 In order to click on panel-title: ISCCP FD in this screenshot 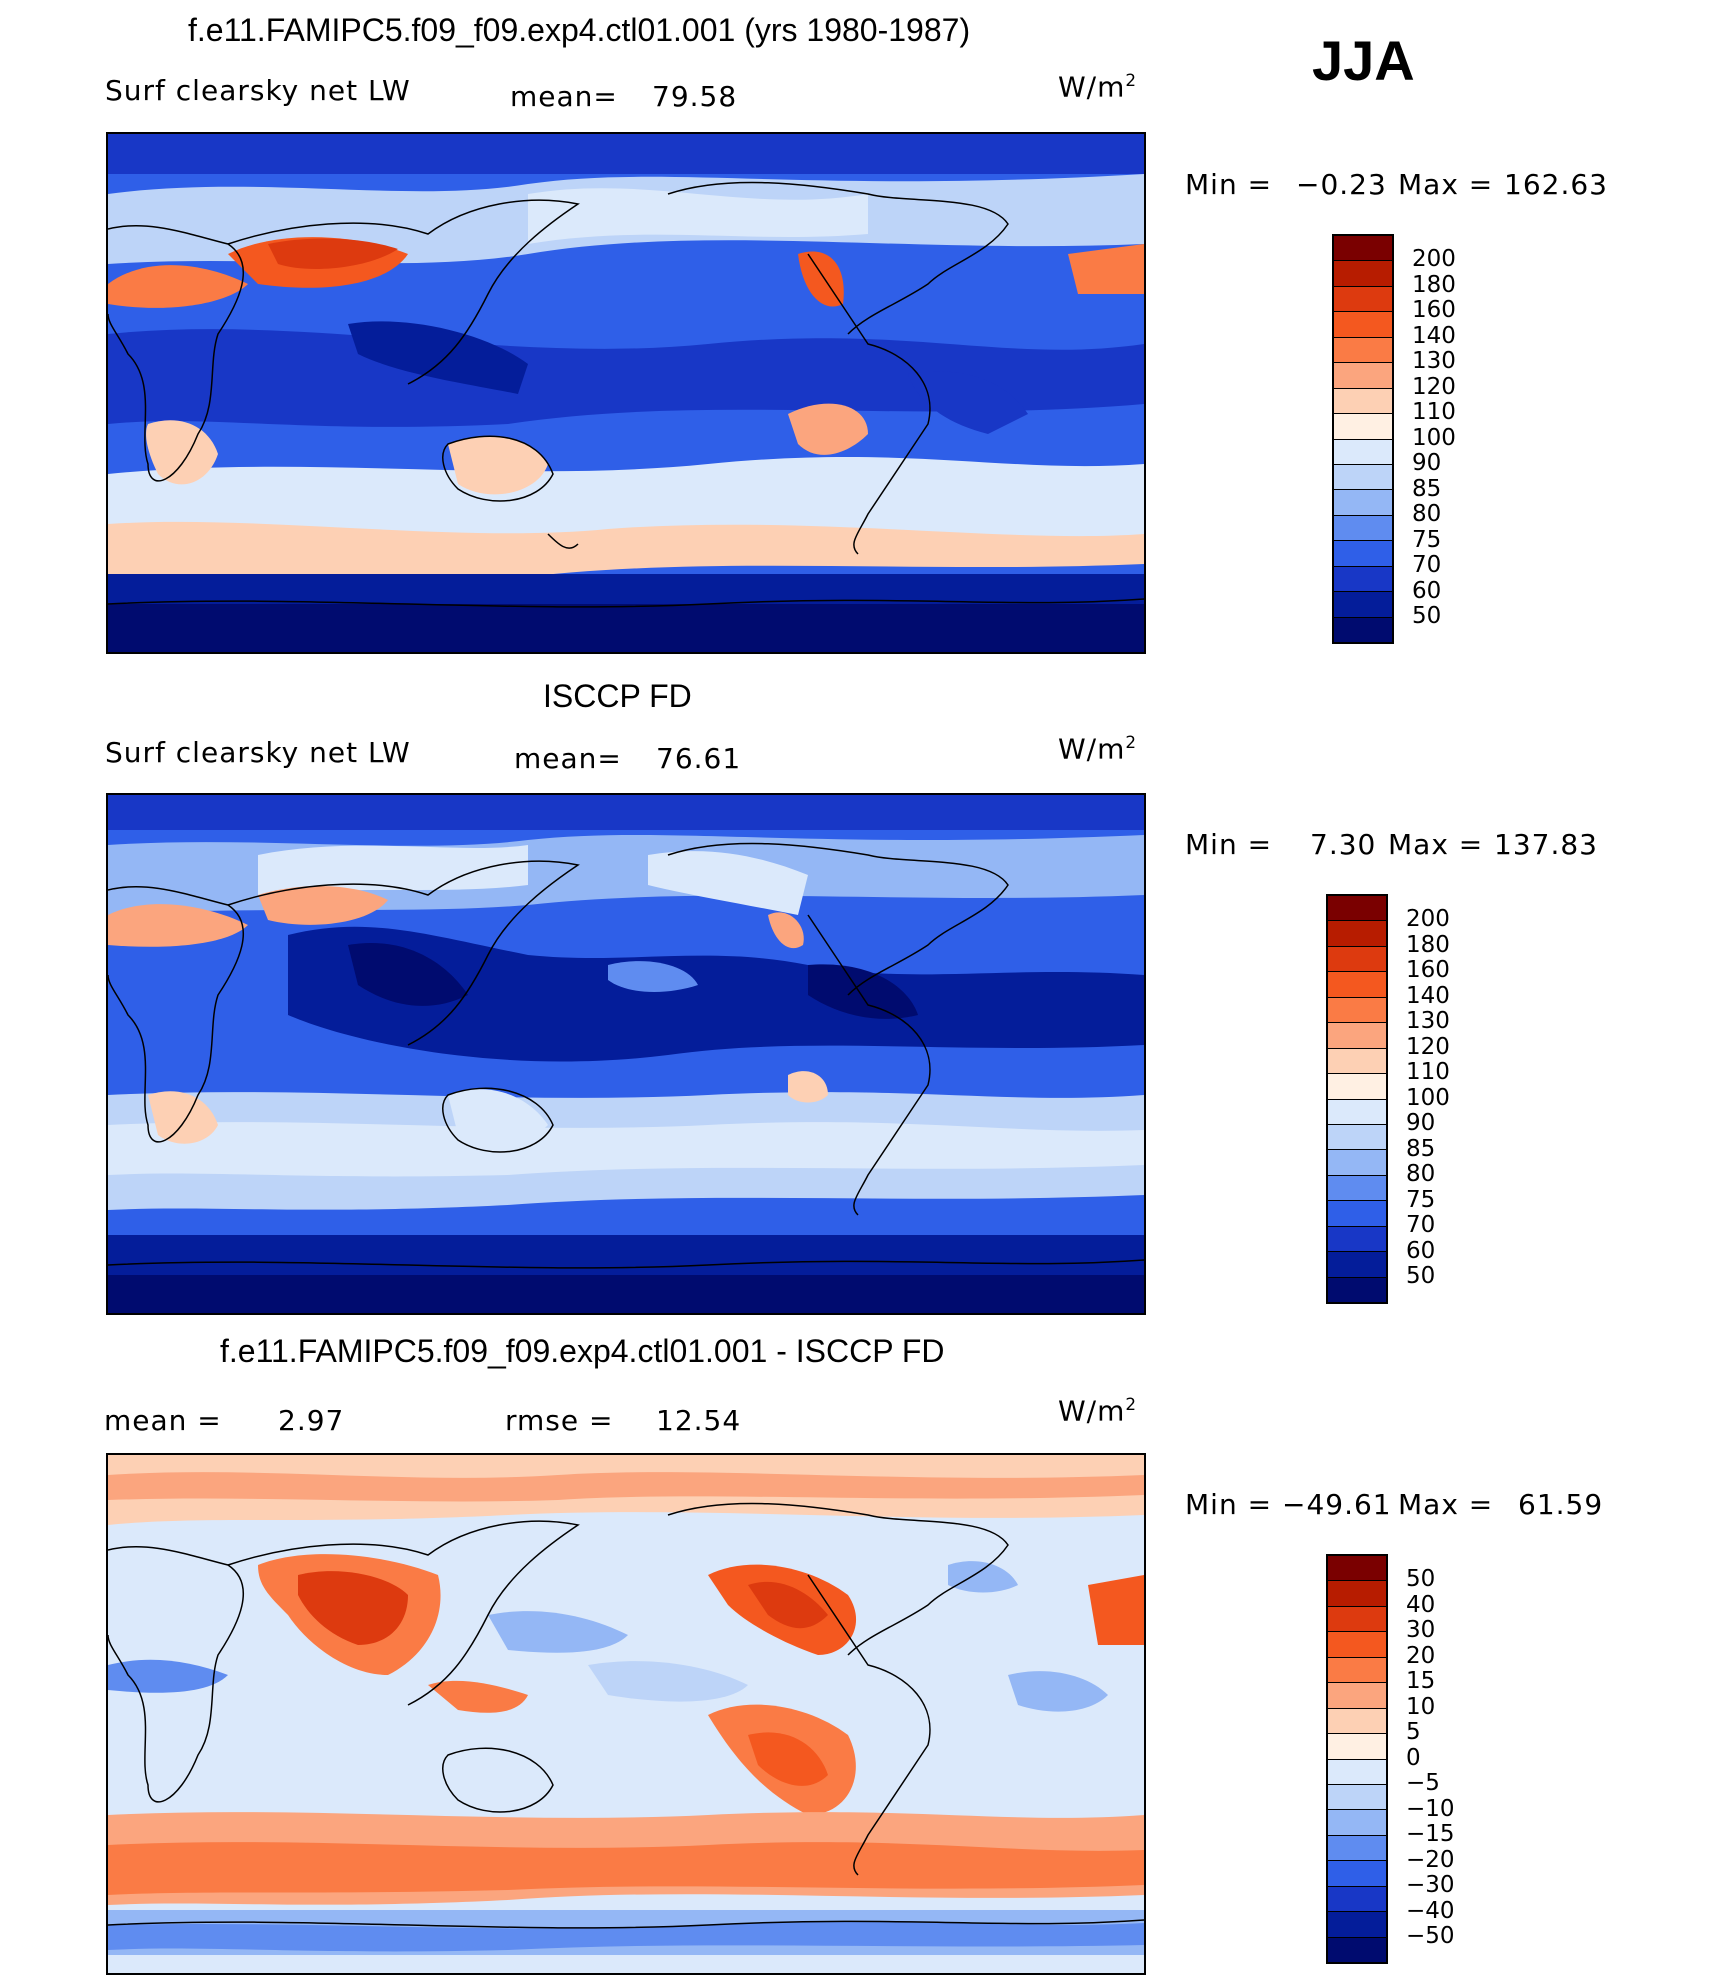, I will do `click(617, 696)`.